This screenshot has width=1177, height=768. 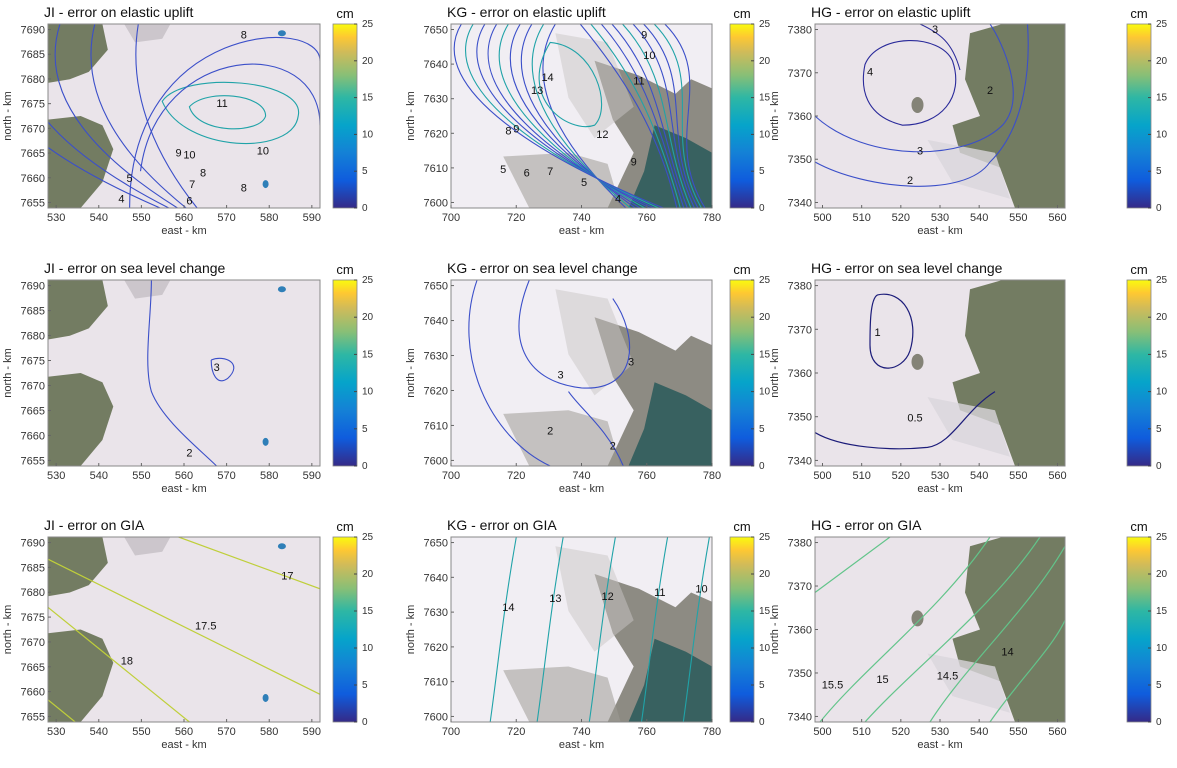 I want to click on y-tick-label: 7685, so click(x=33, y=312).